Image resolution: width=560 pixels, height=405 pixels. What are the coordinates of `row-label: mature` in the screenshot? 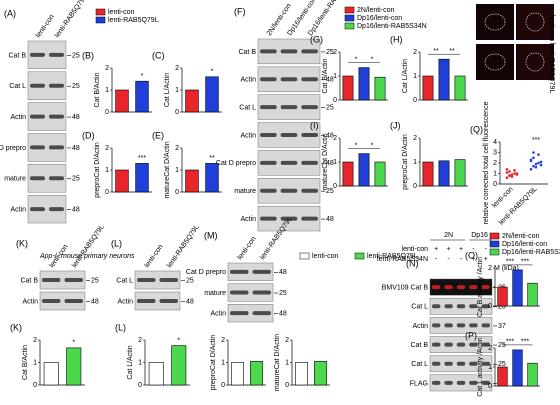 It's located at (15, 179).